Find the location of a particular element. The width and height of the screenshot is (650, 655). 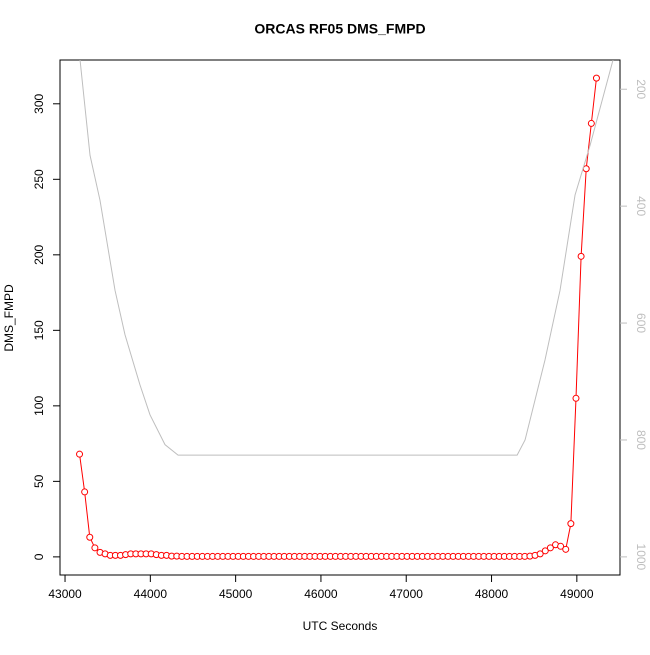

x-tick-label: 43000 is located at coordinates (65, 594).